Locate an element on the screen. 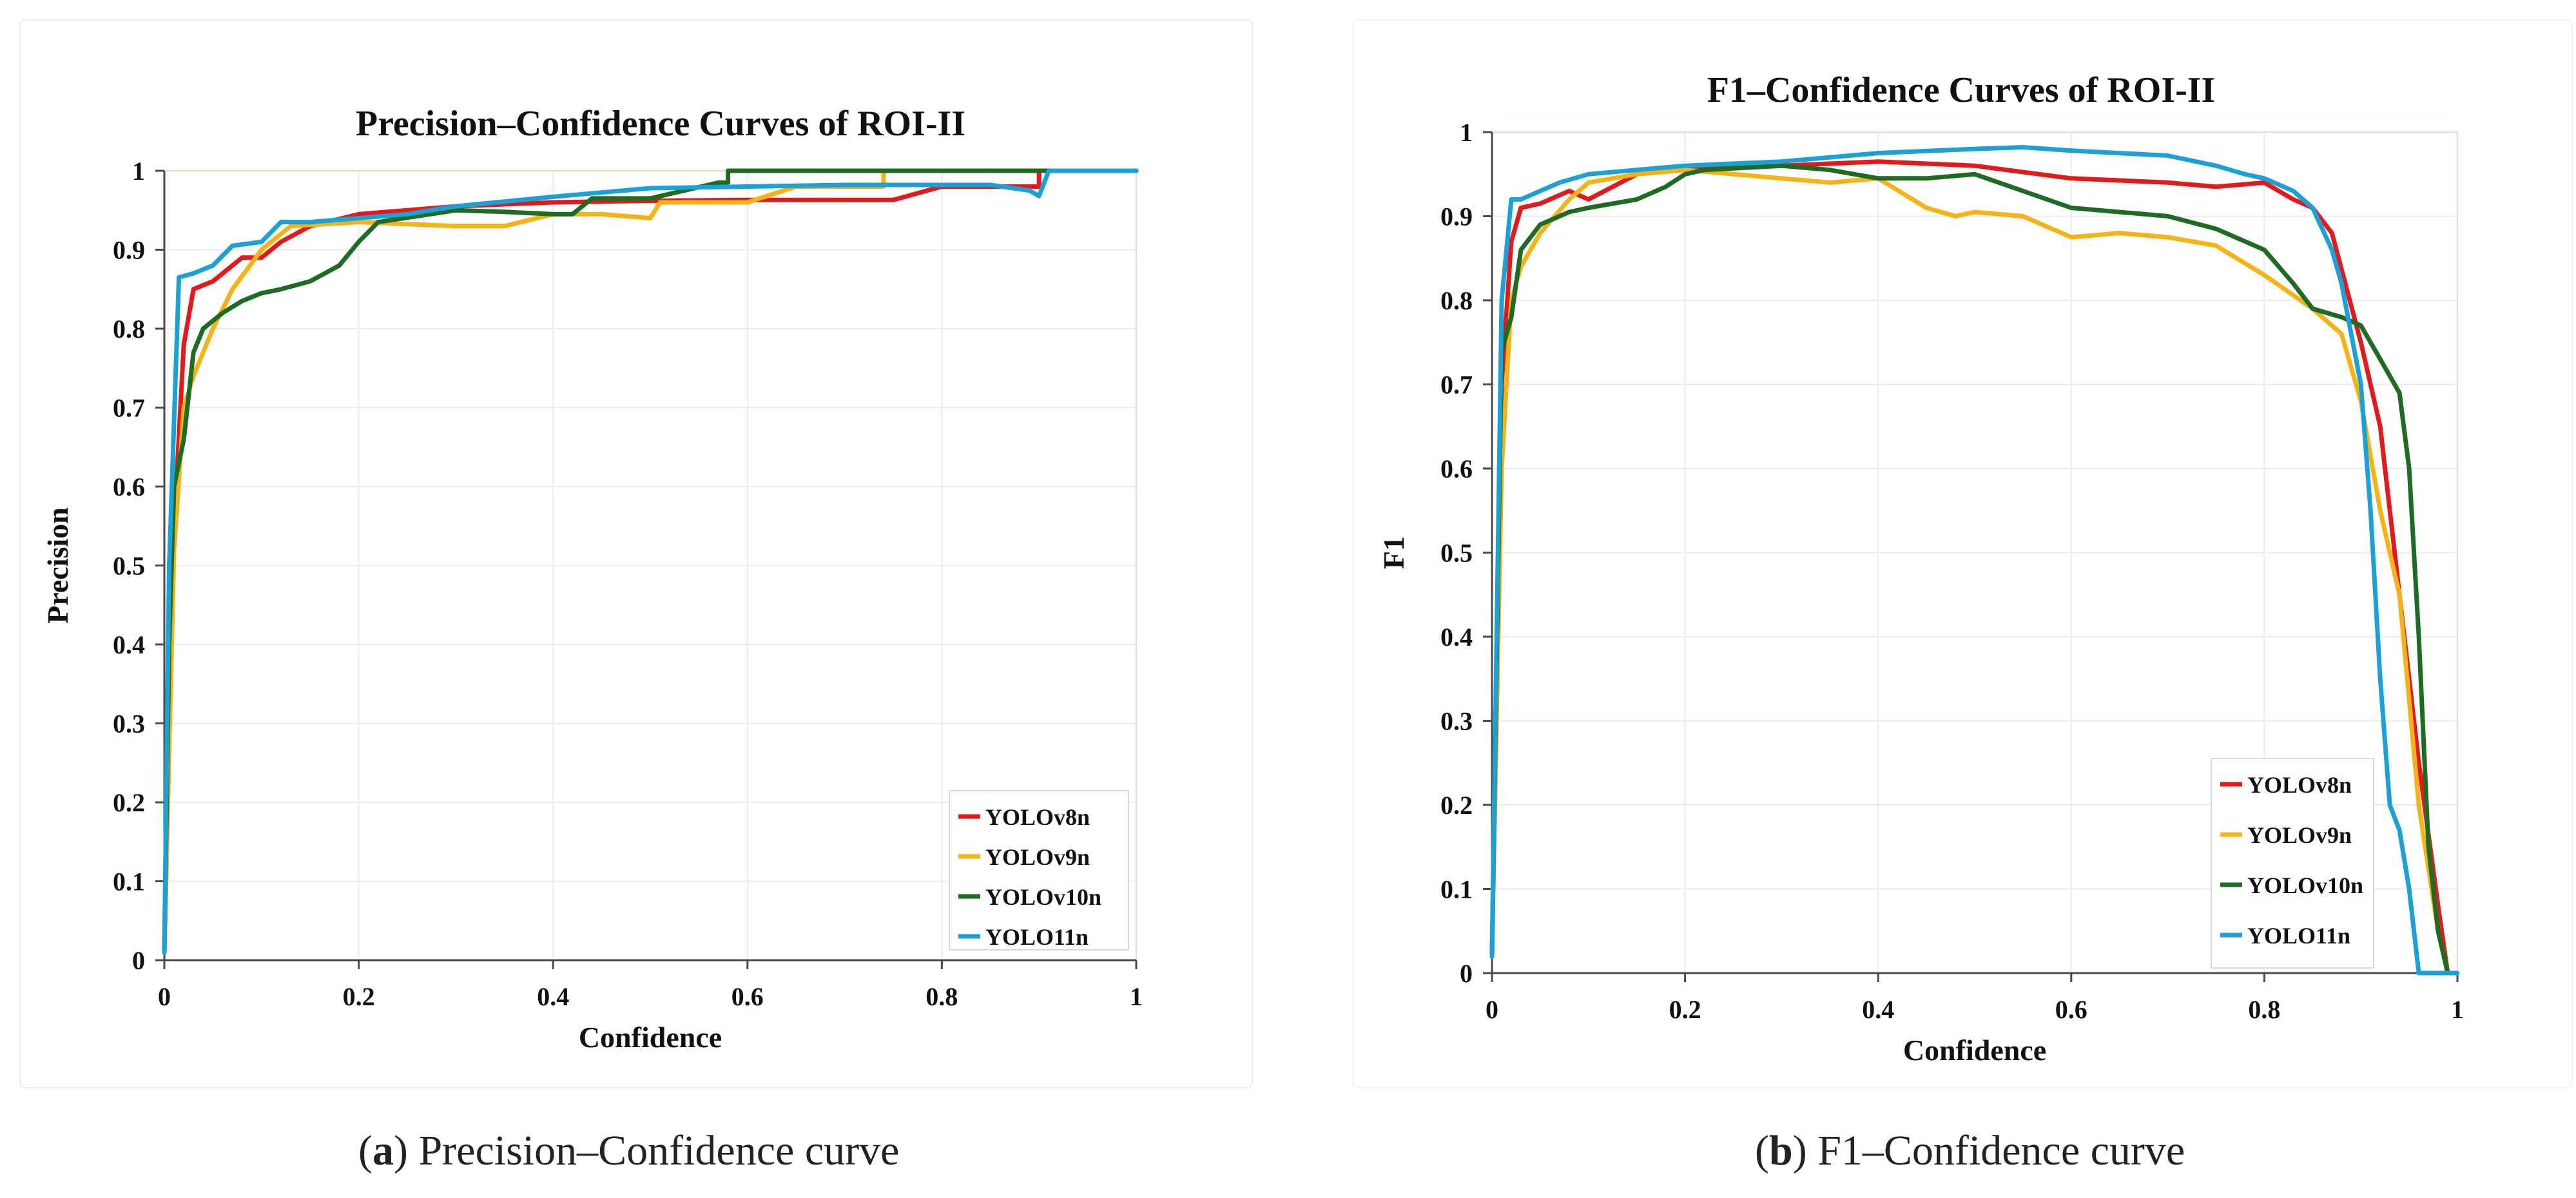 The height and width of the screenshot is (1198, 2576). chart-title: F1–Confidence Curves of ROI-II is located at coordinates (1961, 90).